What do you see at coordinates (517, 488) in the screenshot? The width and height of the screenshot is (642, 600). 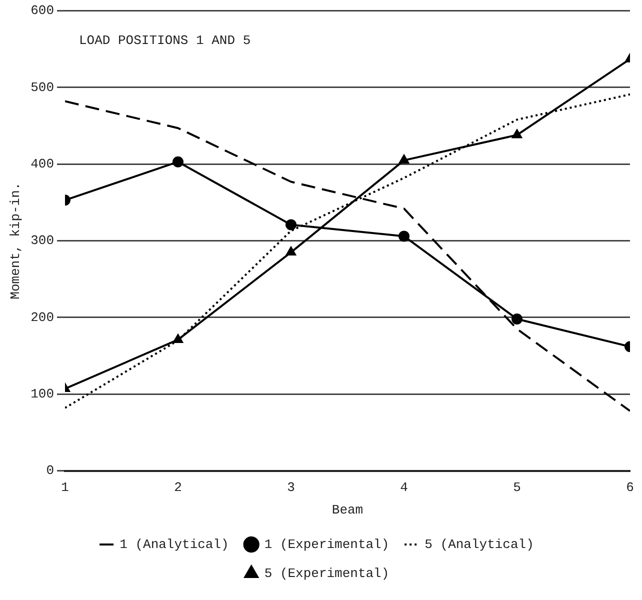 I see `x-tick-label: 5` at bounding box center [517, 488].